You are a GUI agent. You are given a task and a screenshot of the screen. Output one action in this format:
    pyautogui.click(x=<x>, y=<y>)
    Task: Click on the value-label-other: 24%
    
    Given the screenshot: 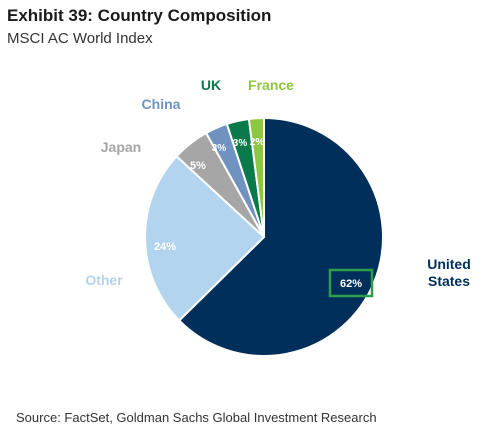 What is the action you would take?
    pyautogui.click(x=165, y=247)
    